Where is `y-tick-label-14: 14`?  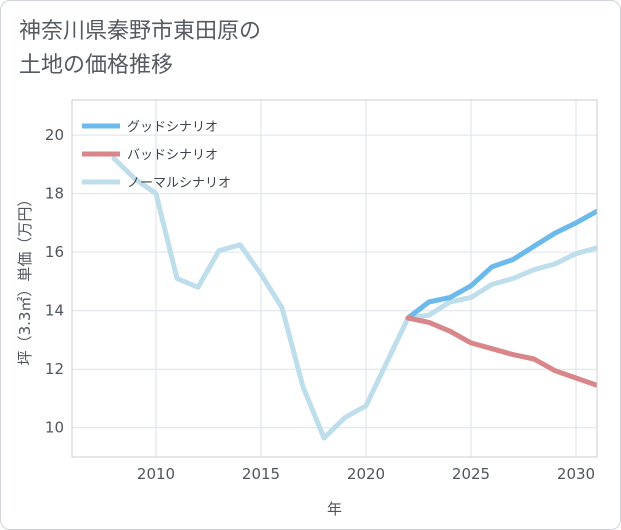
y-tick-label-14: 14 is located at coordinates (54, 311).